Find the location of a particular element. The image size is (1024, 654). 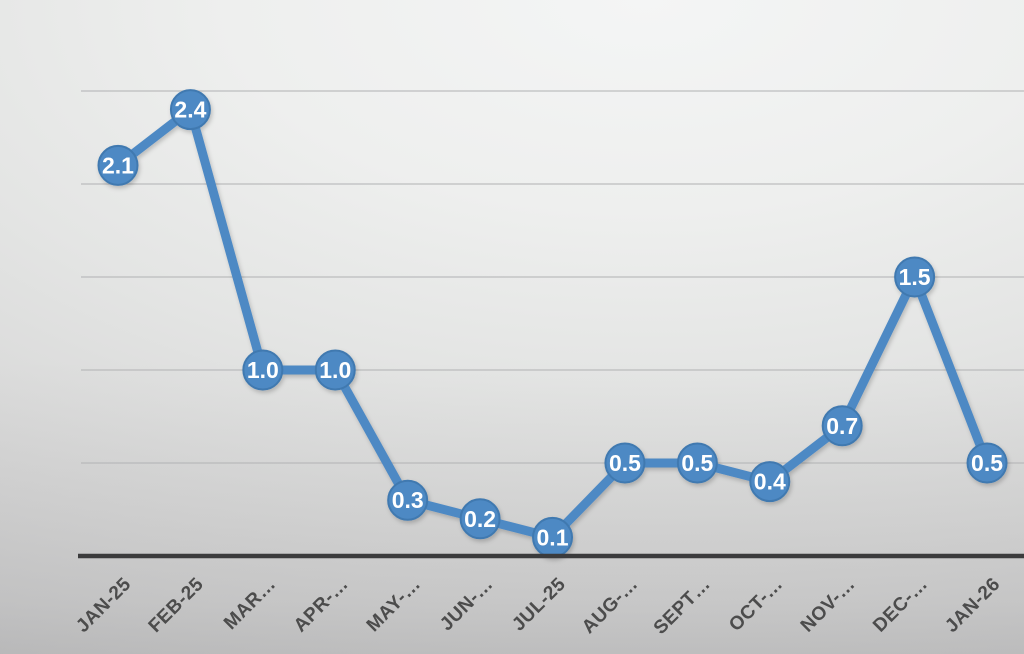

x-axis-label: JAN-26 is located at coordinates (972, 605).